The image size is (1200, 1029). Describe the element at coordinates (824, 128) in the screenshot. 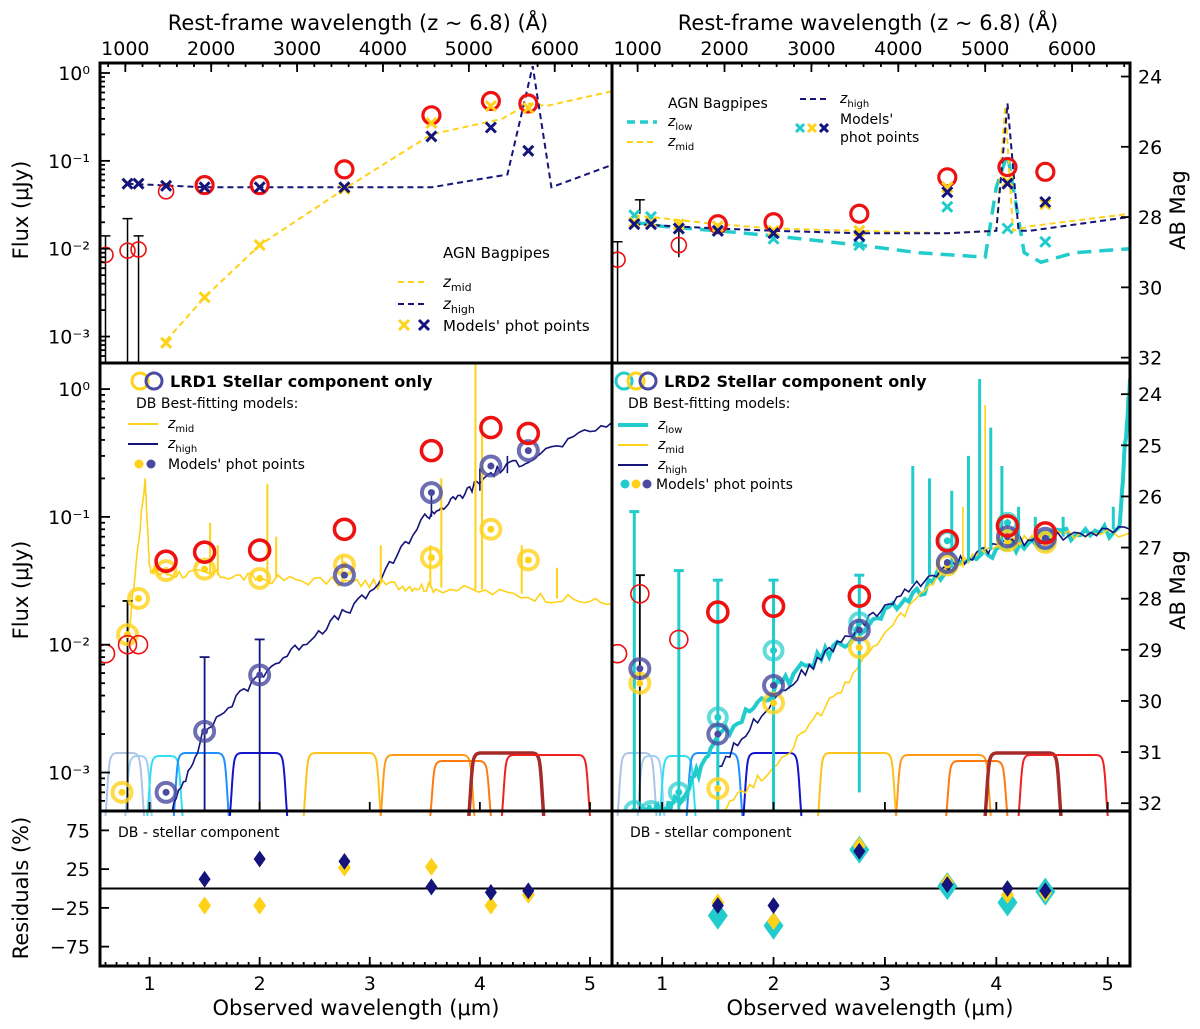

I see `legend-cross-zhigh` at that location.